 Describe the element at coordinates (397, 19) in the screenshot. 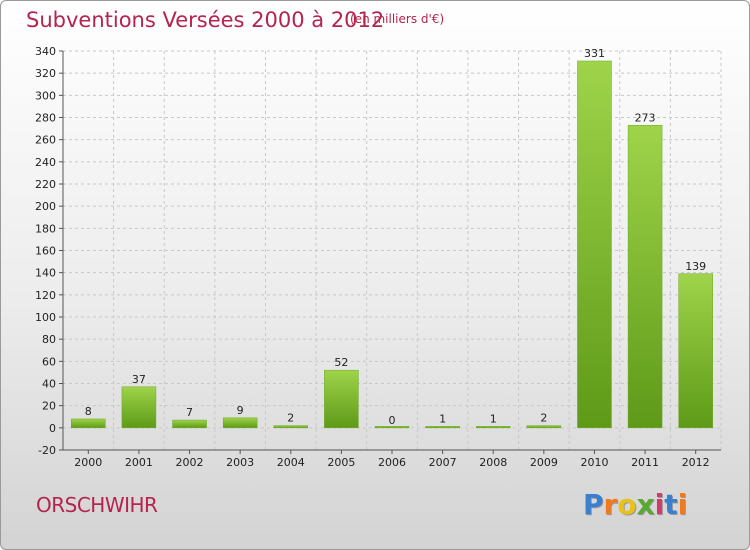

I see `chart-unit: (en milliers d'€)` at that location.